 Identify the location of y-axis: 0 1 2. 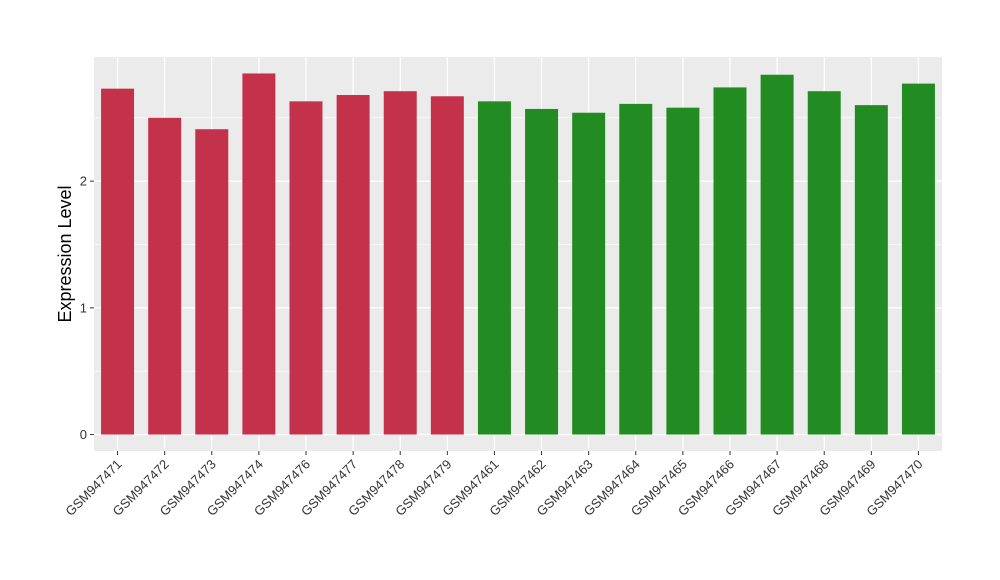
(87, 308).